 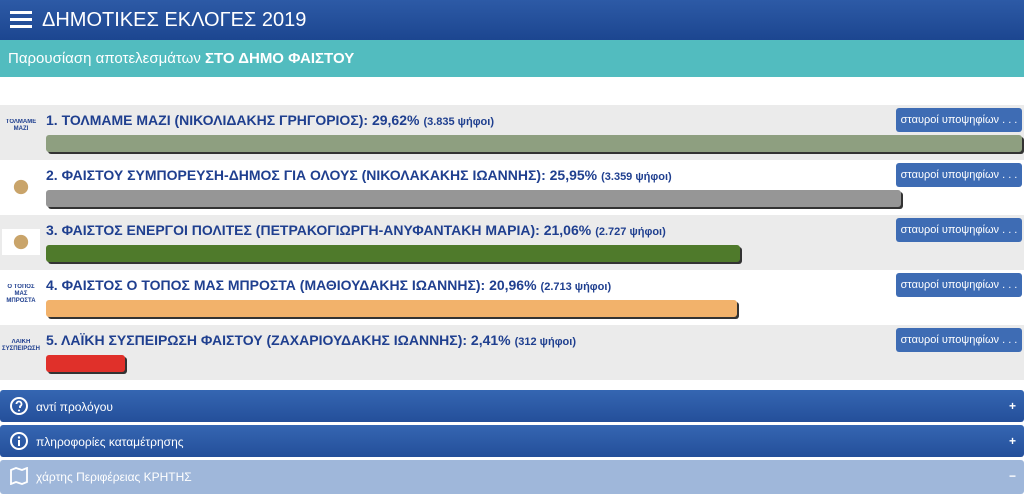 What do you see at coordinates (74, 407) in the screenshot?
I see `accordion-label: αντί προλόγου` at bounding box center [74, 407].